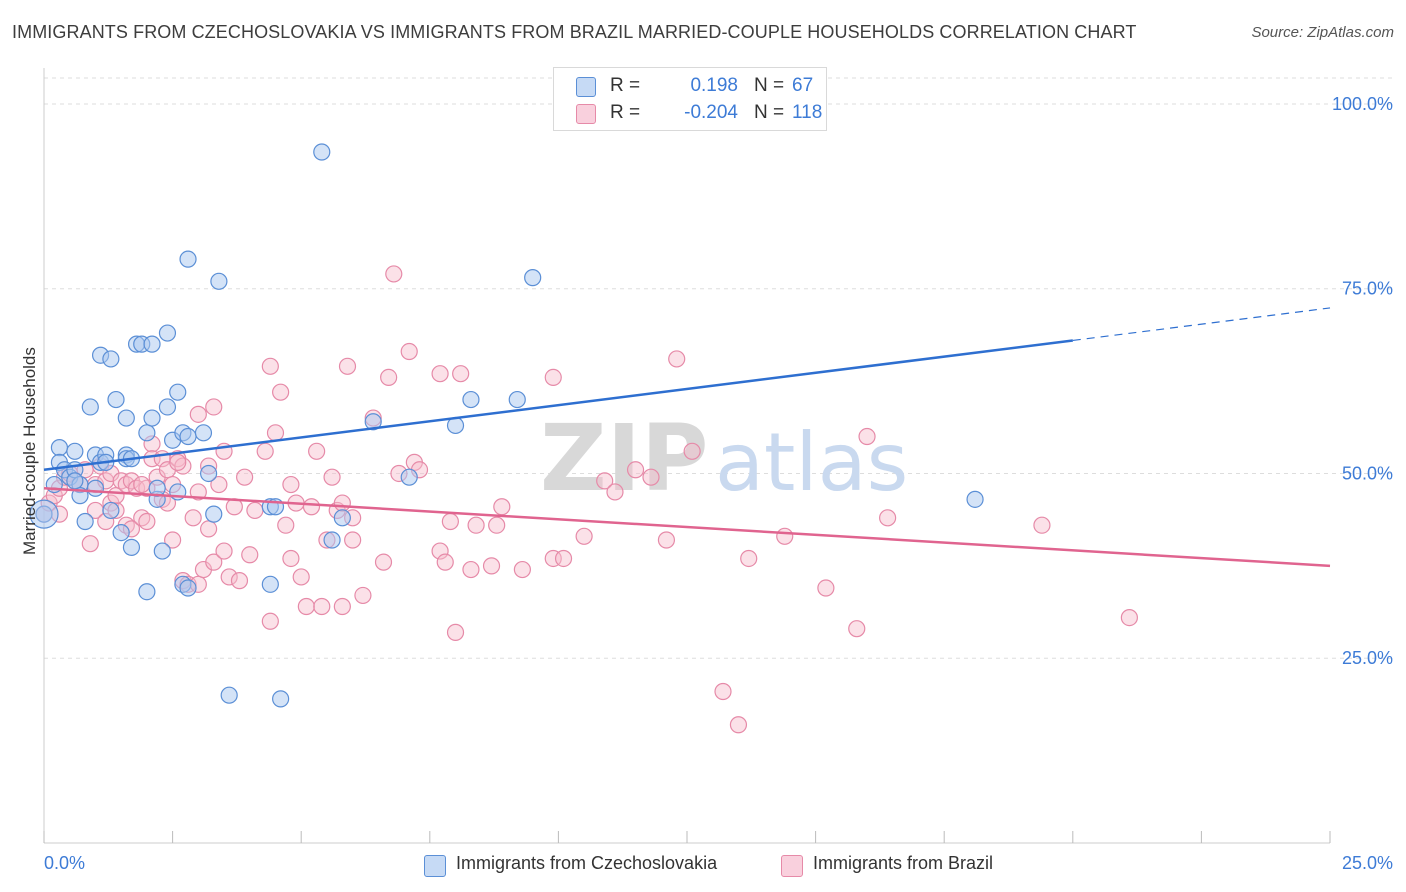 This screenshot has width=1406, height=892. What do you see at coordinates (625, 112) in the screenshot?
I see `legend-r-label: R =` at bounding box center [625, 112].